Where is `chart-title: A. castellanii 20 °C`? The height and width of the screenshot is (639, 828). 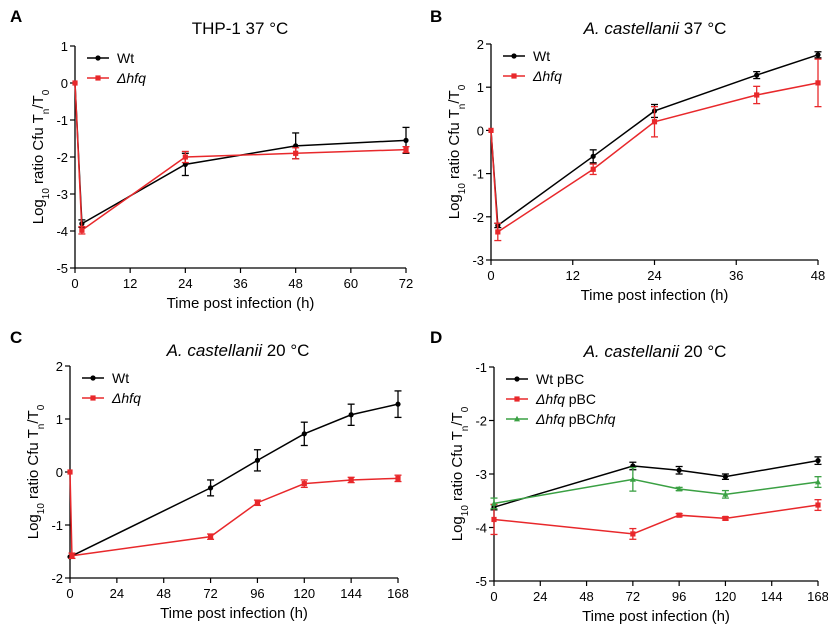
chart-title: A. castellanii 20 °C is located at coordinates (238, 350).